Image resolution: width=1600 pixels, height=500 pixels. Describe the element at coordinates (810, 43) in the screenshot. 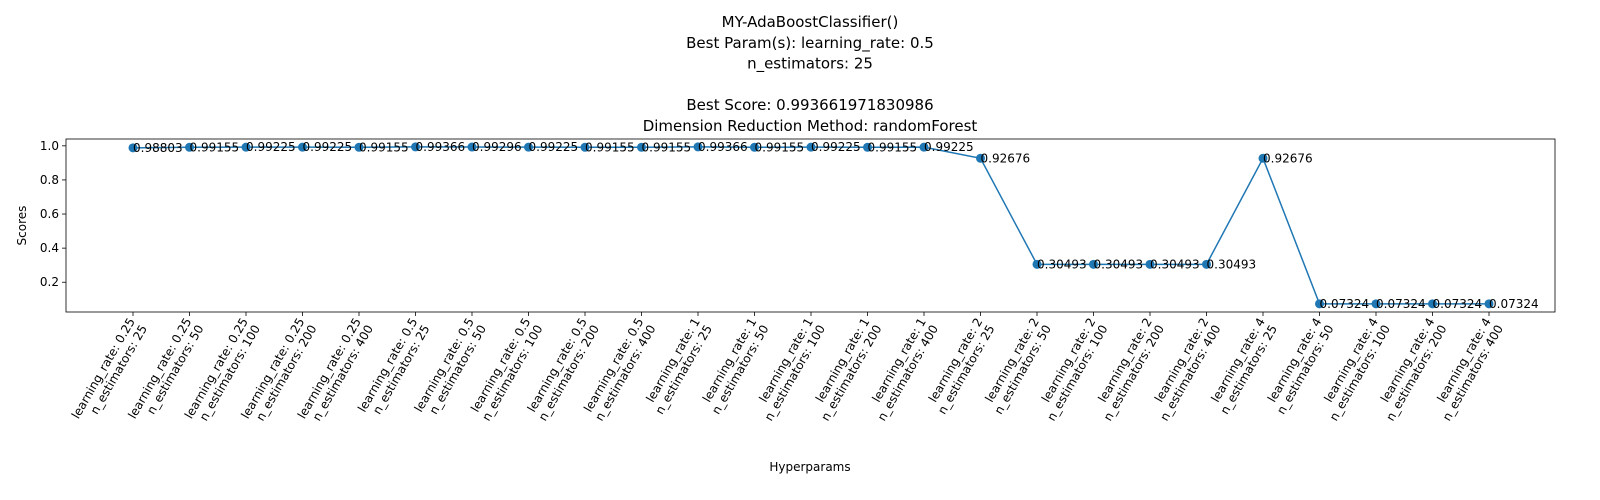

I see `title-line: Best Param(s): learning_rate: 0.5` at that location.